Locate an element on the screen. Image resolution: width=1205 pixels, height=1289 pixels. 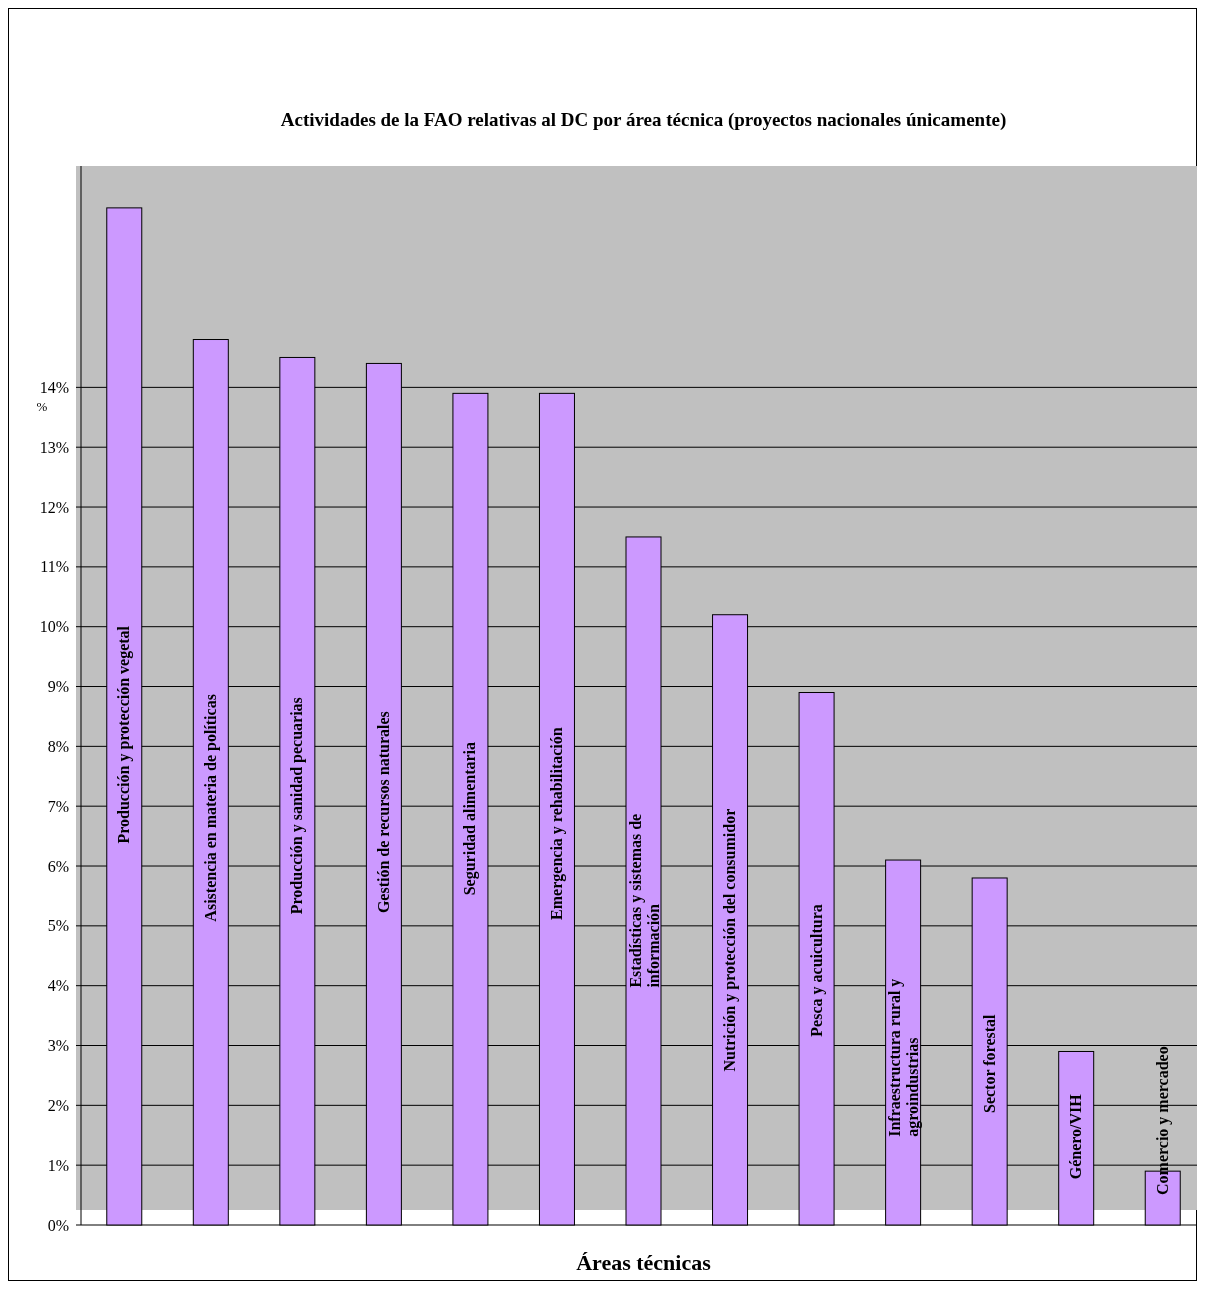
y-tick-label: 13% is located at coordinates (54, 447).